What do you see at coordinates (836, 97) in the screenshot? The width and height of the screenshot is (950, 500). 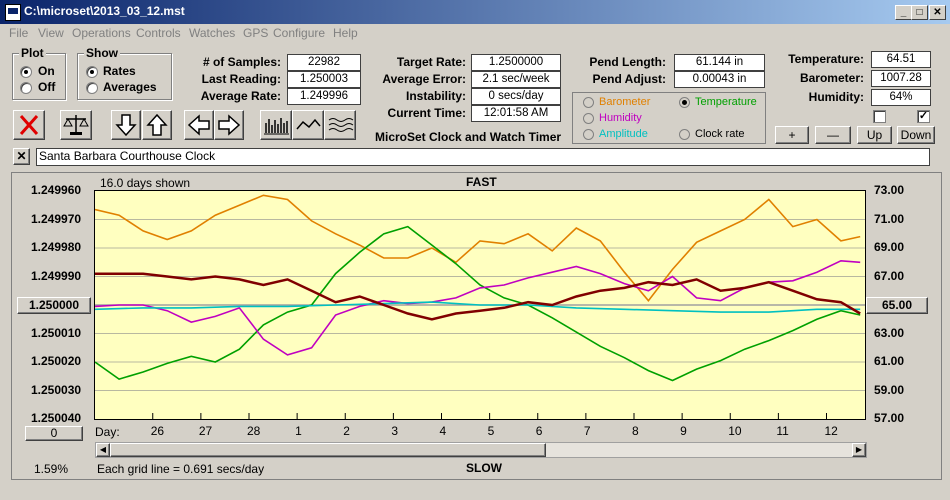 I see `humidity-label: Humidity:` at bounding box center [836, 97].